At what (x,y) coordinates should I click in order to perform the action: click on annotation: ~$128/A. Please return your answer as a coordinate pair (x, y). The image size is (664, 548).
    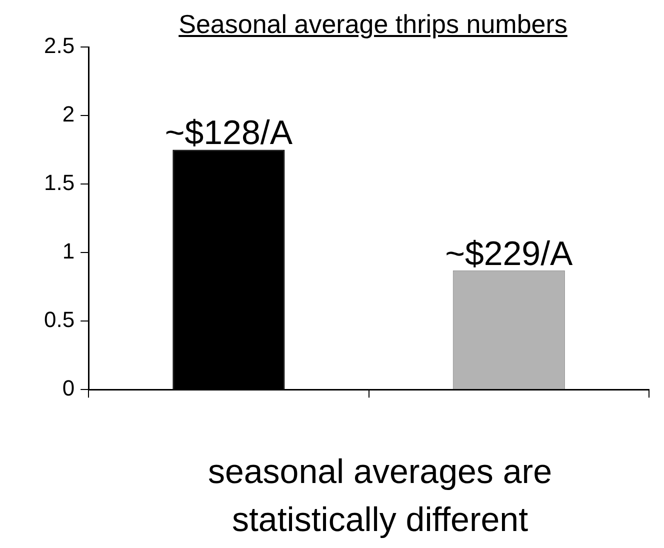
    Looking at the image, I should click on (228, 133).